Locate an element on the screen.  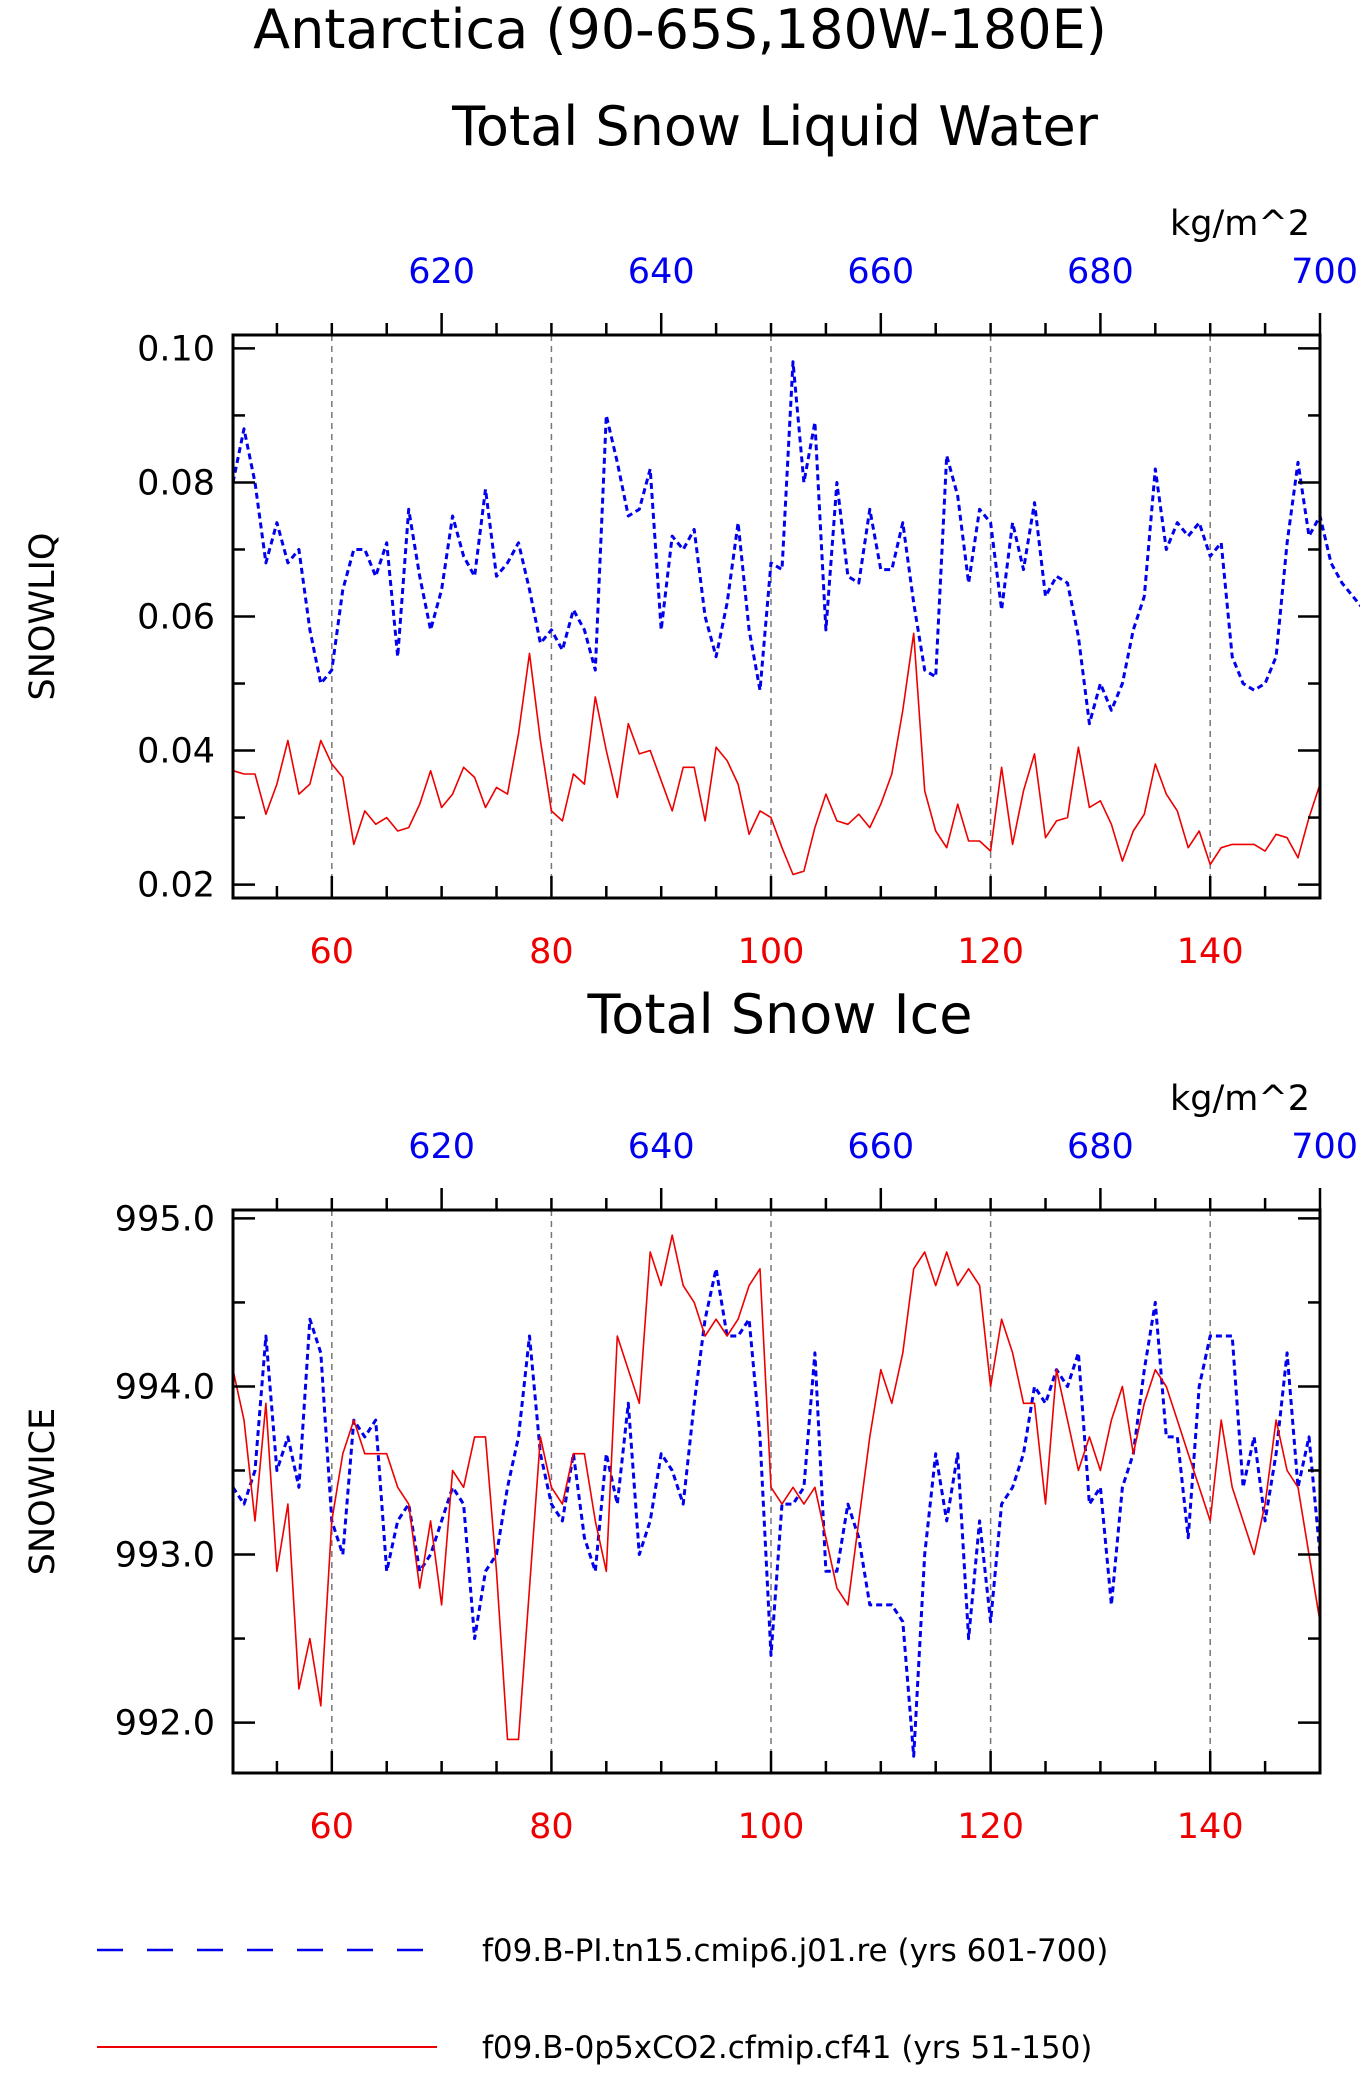
y-tick-label: 992.0 is located at coordinates (165, 1724).